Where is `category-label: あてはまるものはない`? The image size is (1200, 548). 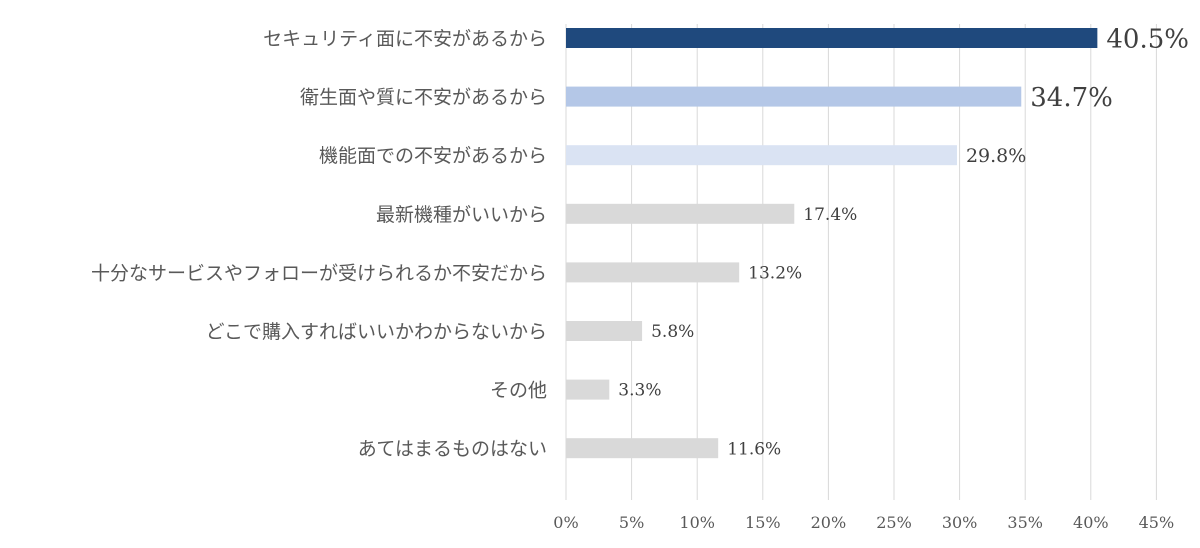
category-label: あてはまるものはない is located at coordinates (452, 449).